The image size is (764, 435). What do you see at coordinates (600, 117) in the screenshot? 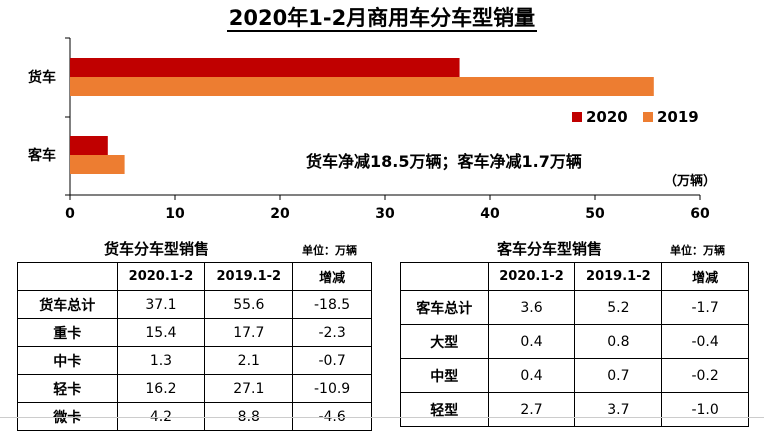
I see `legend-item-2020: 2020` at bounding box center [600, 117].